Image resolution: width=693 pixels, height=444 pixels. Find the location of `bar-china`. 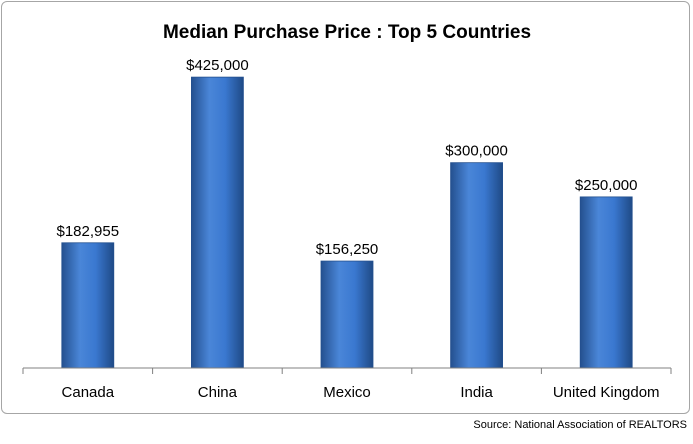

bar-china is located at coordinates (217, 222).